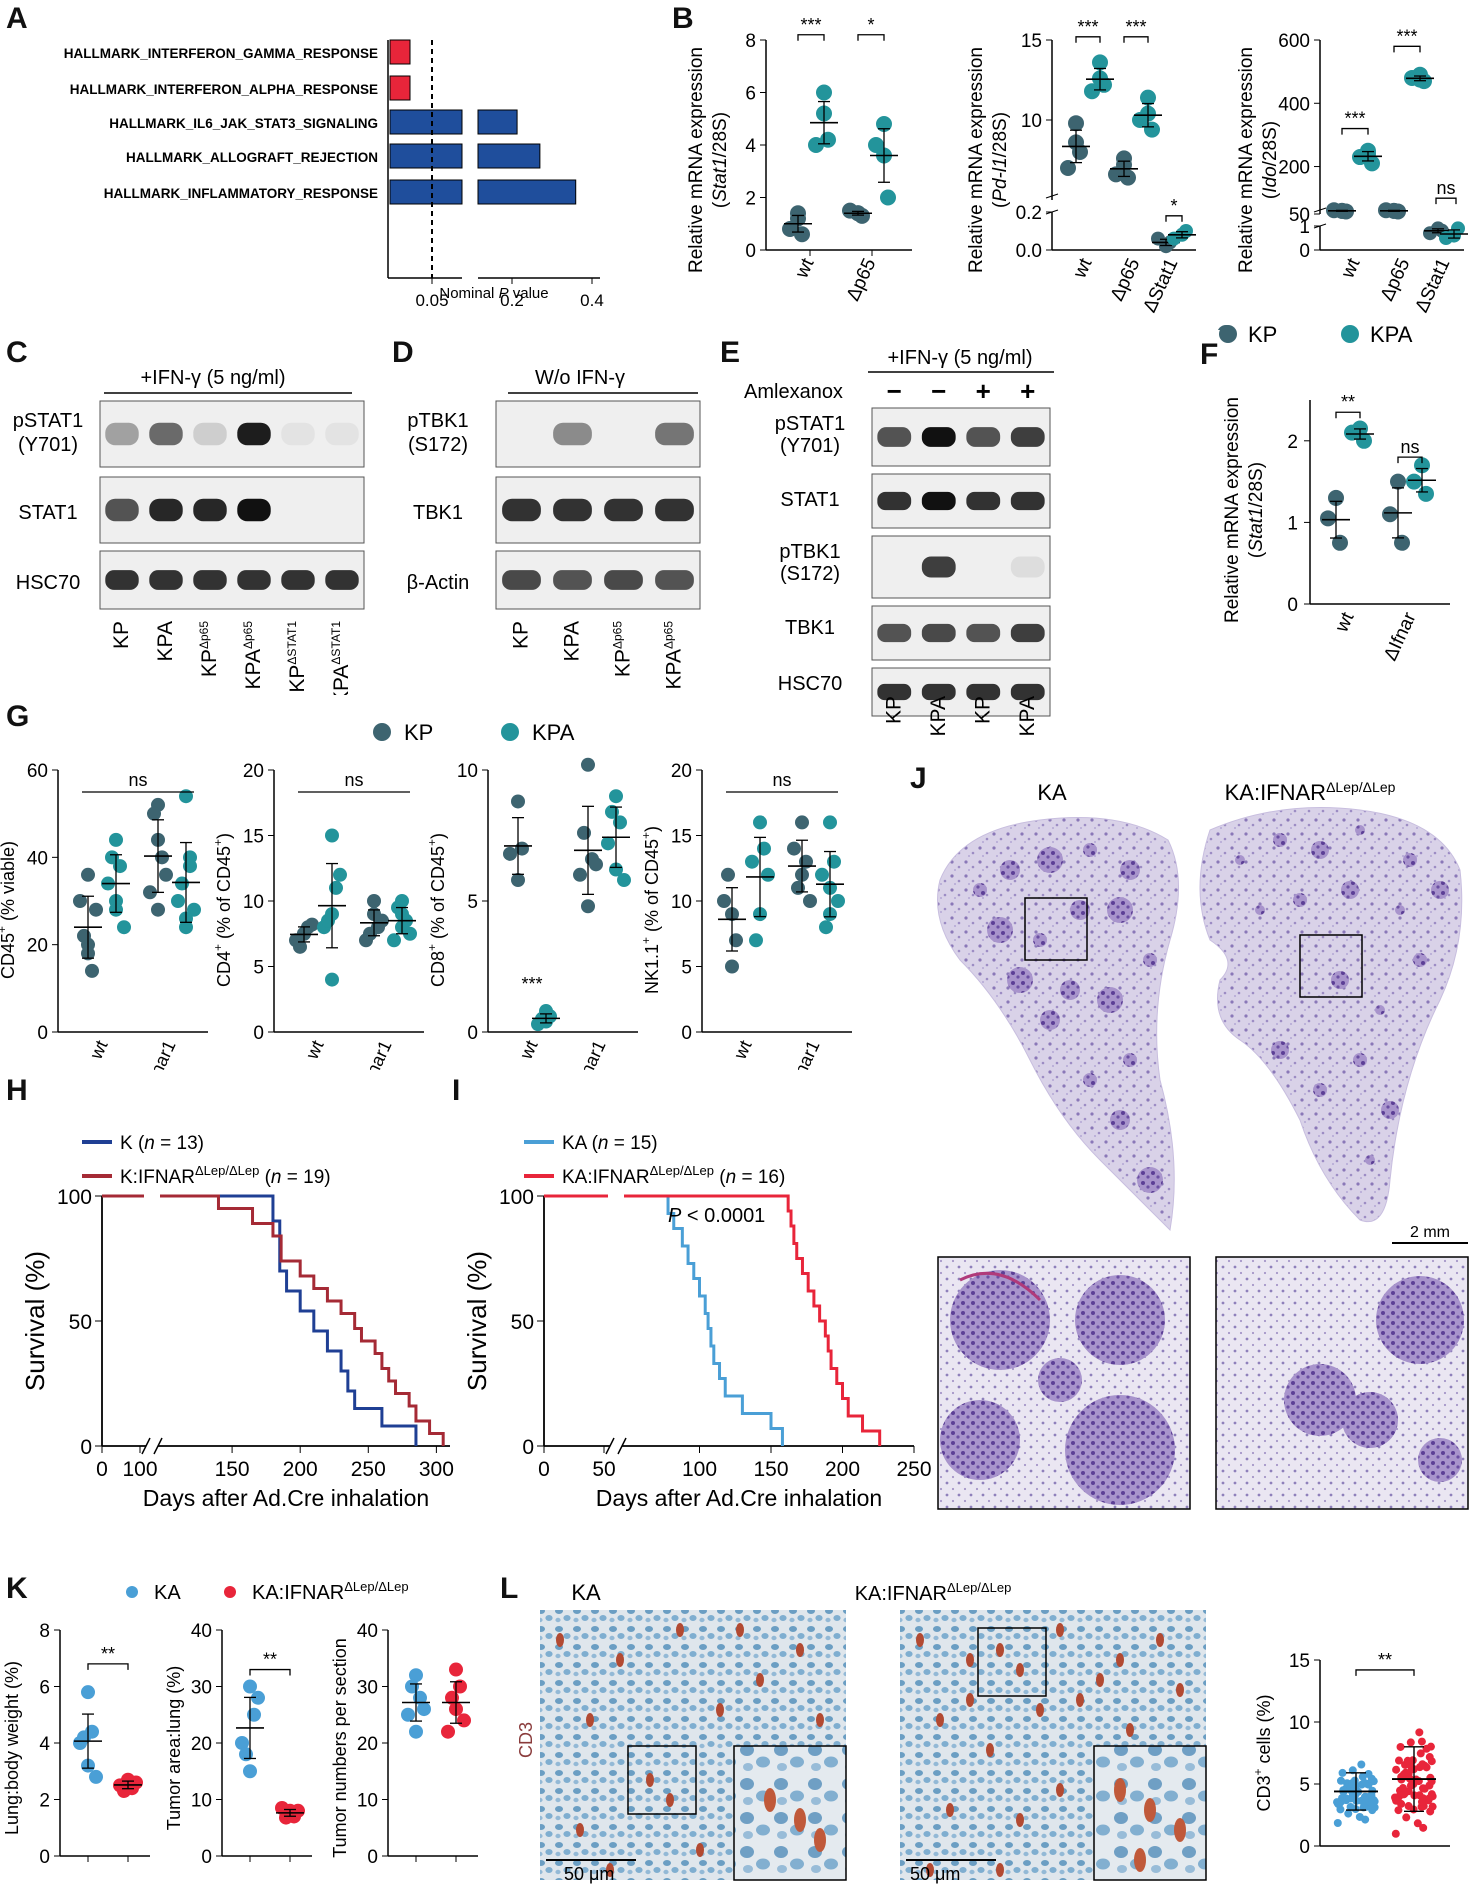 The width and height of the screenshot is (1477, 1888). Describe the element at coordinates (810, 628) in the screenshot. I see `panel-e-row-tbk1: TBK1` at that location.